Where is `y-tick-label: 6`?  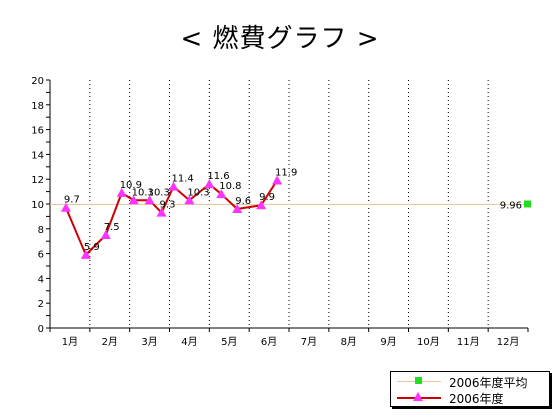 y-tick-label: 6 is located at coordinates (41, 255).